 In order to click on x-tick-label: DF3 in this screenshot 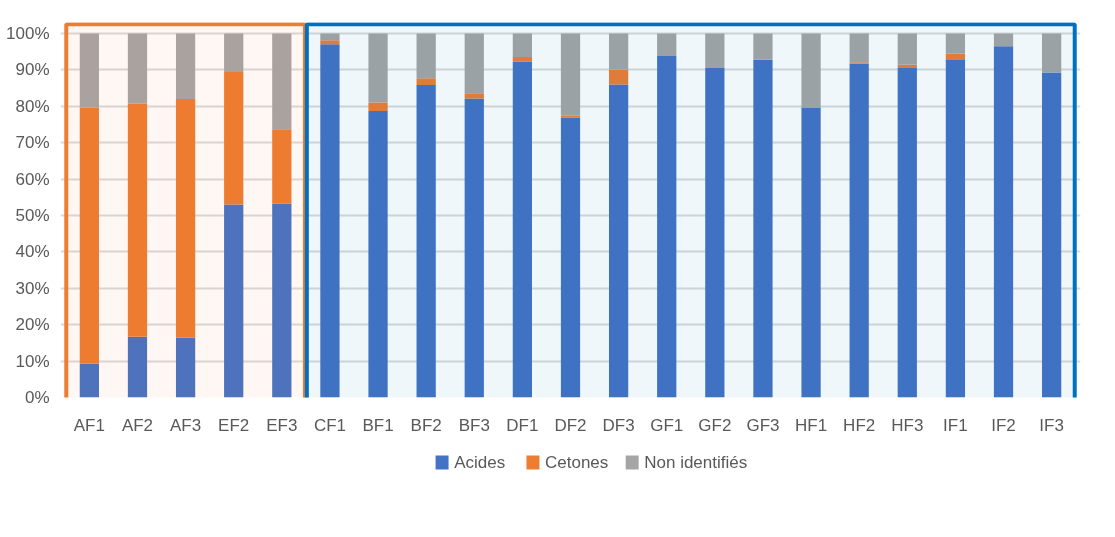, I will do `click(618, 425)`.